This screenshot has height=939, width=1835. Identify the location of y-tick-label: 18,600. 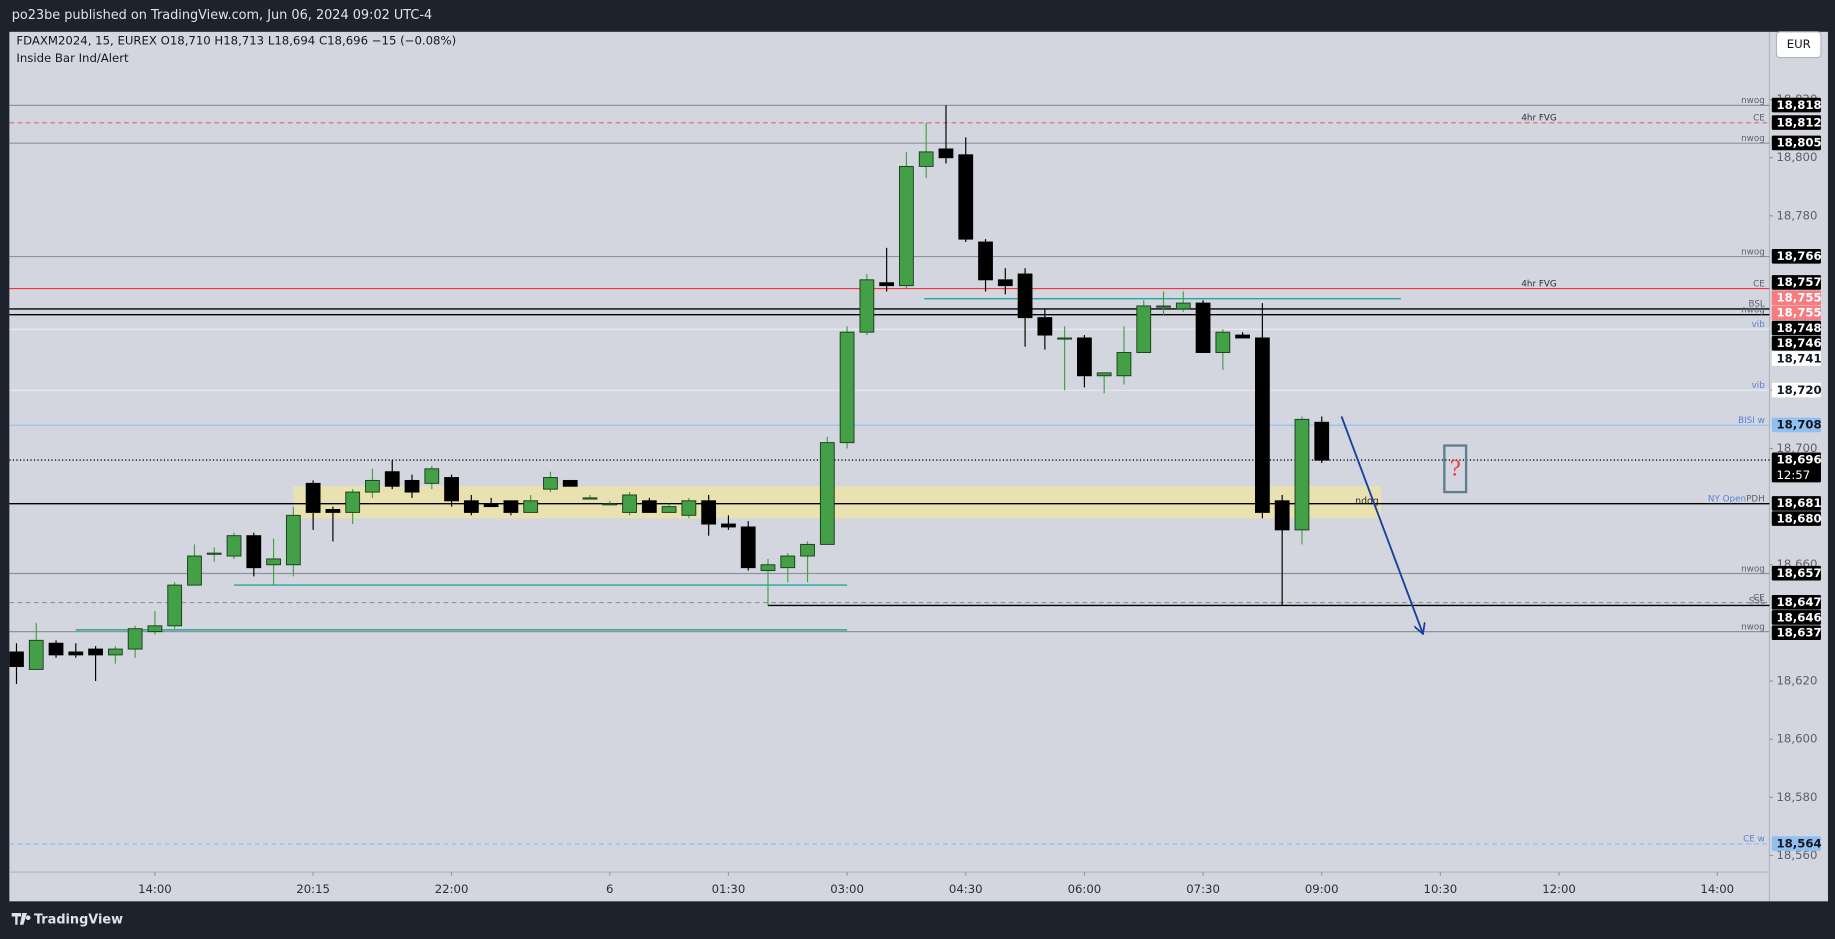
(1796, 739).